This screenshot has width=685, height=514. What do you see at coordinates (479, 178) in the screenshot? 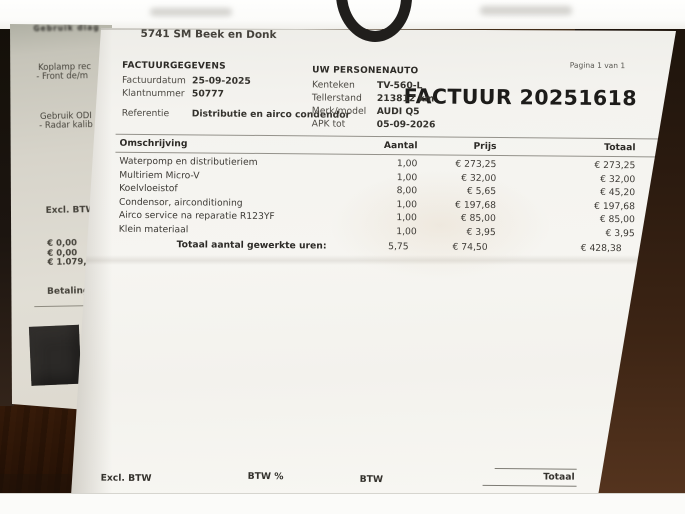
I see `row-prijs: € 32,00` at bounding box center [479, 178].